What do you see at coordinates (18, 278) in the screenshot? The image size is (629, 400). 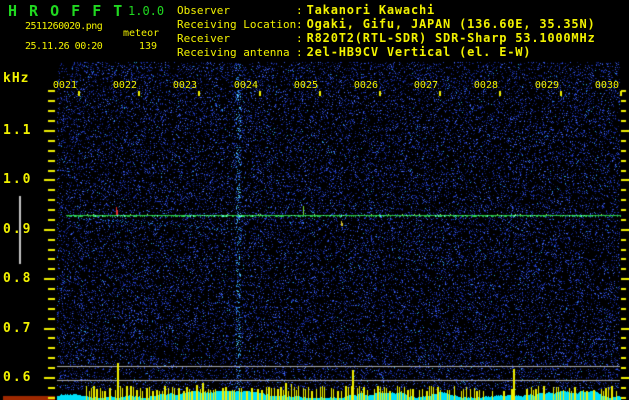 I see `freq-tick-label: 0.8` at bounding box center [18, 278].